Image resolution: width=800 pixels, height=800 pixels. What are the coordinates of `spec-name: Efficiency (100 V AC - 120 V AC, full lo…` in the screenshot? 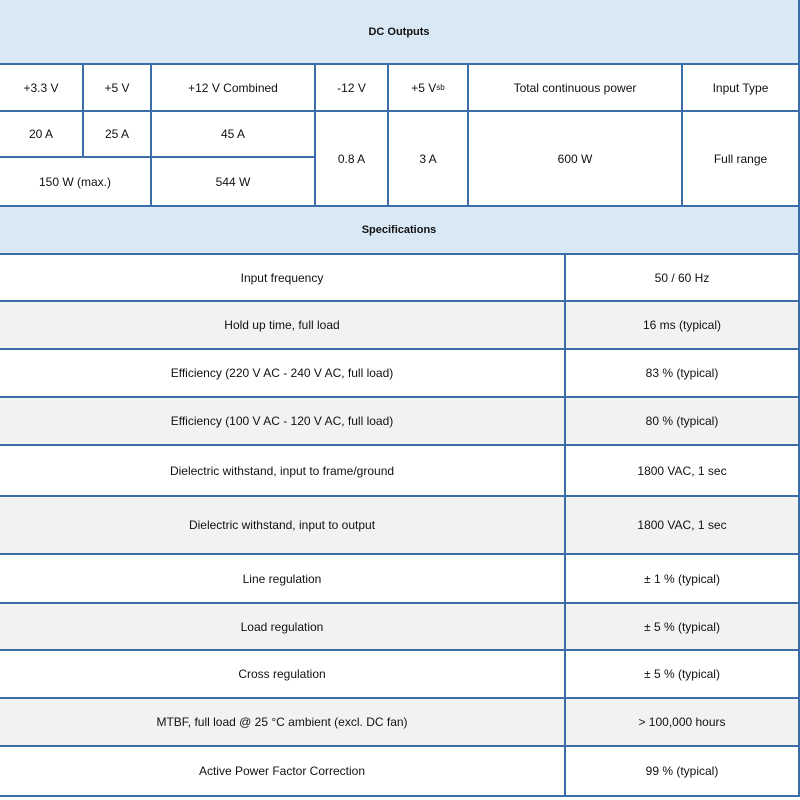 It's located at (283, 422).